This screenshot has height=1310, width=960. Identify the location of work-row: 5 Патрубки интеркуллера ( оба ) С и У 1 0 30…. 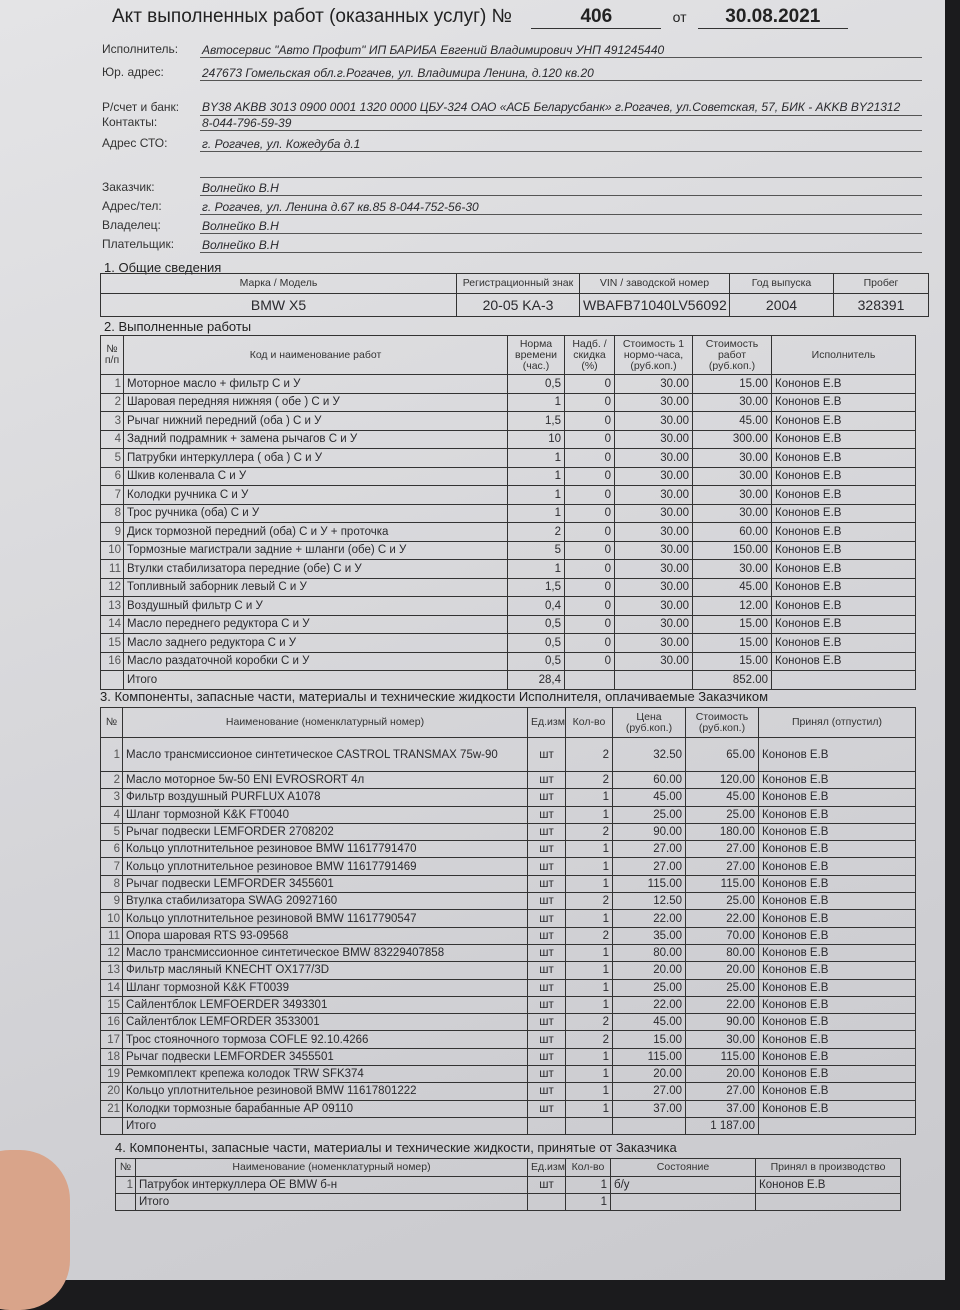
(508, 458).